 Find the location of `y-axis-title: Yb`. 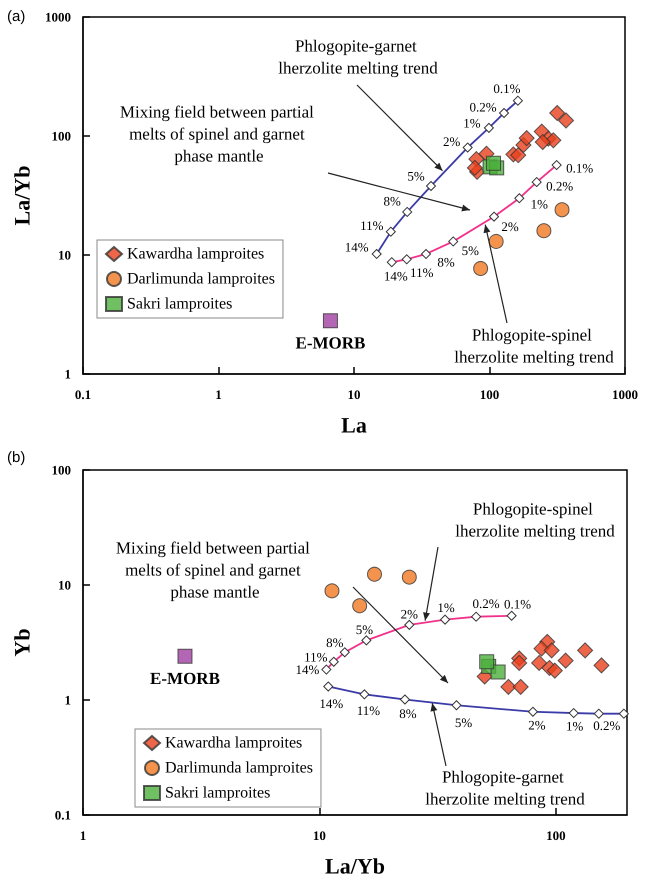

y-axis-title: Yb is located at coordinates (22, 642).